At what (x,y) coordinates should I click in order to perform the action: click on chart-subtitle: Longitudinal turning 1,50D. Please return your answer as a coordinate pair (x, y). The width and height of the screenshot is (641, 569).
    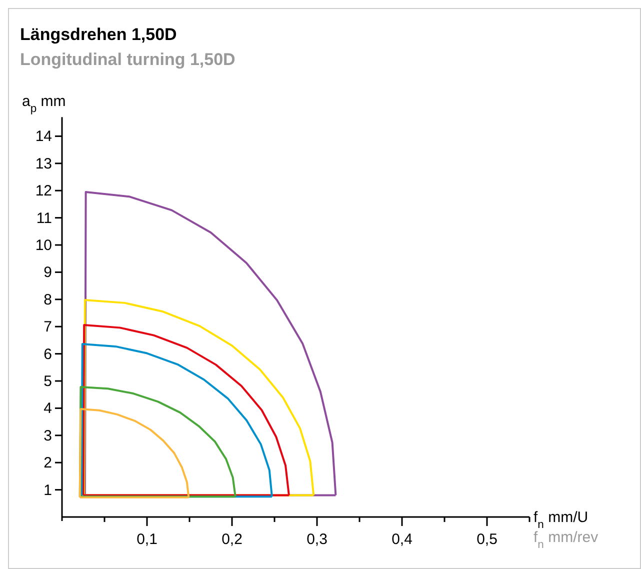
    Looking at the image, I should click on (128, 59).